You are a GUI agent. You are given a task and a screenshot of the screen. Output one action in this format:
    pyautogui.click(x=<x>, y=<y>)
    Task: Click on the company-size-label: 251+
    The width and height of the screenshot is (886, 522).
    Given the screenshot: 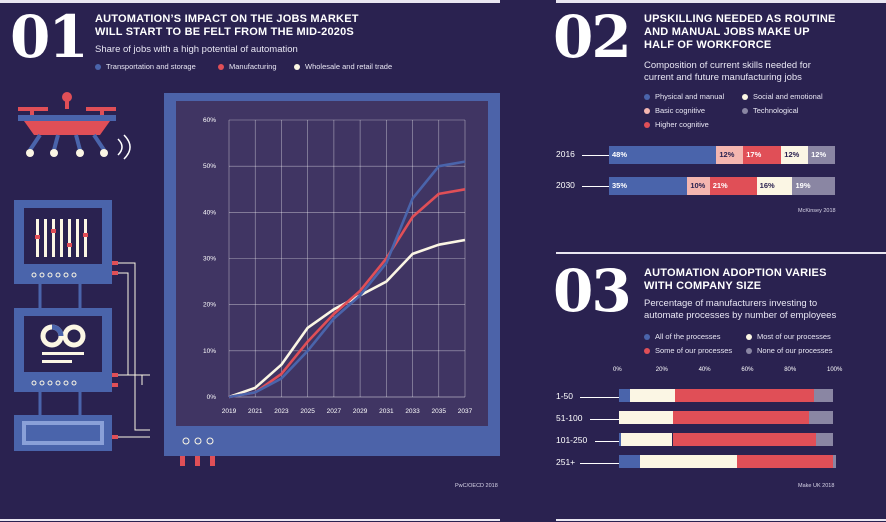 What is the action you would take?
    pyautogui.click(x=566, y=462)
    